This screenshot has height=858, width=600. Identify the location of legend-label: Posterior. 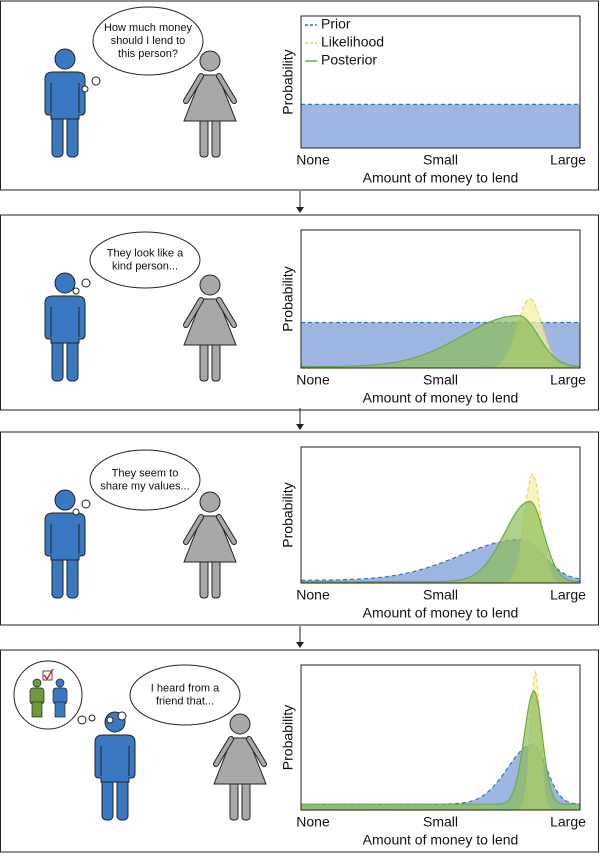
(349, 60).